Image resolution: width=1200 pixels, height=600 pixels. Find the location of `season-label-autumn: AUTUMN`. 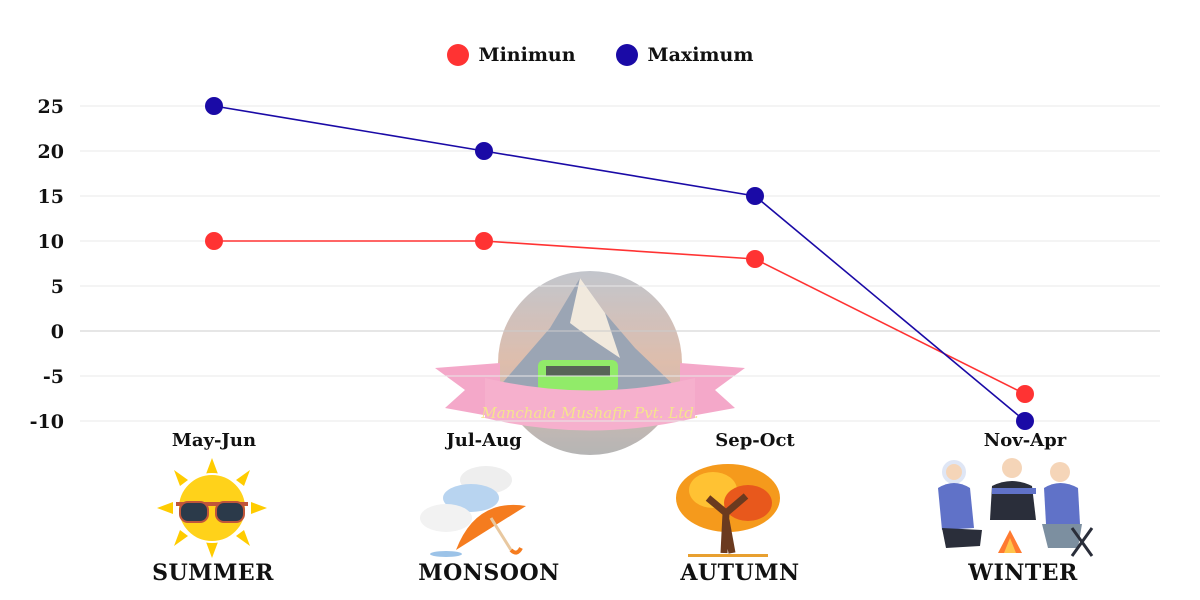

season-label-autumn: AUTUMN is located at coordinates (740, 573).